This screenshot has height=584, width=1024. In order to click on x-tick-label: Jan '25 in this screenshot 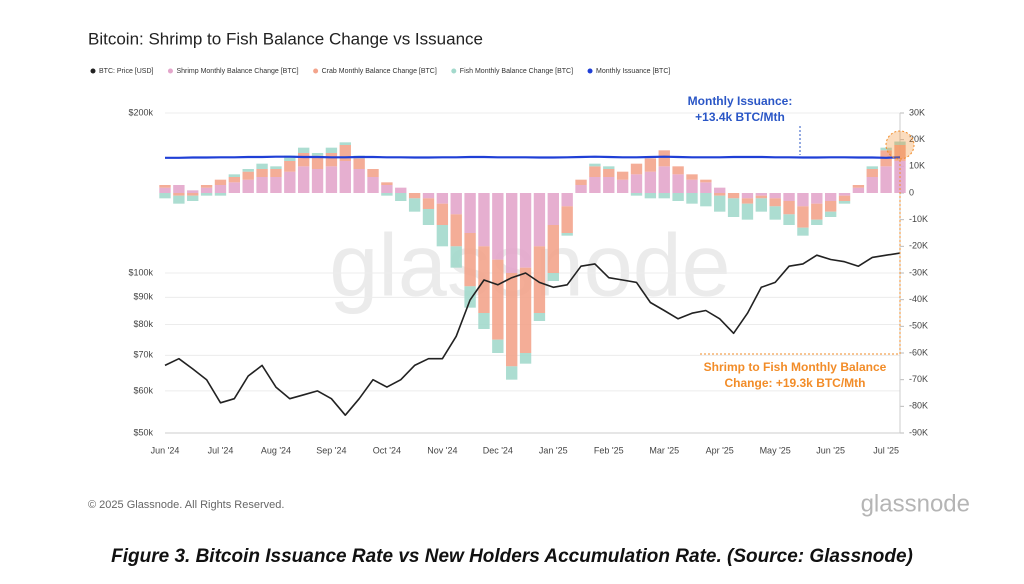, I will do `click(553, 450)`.